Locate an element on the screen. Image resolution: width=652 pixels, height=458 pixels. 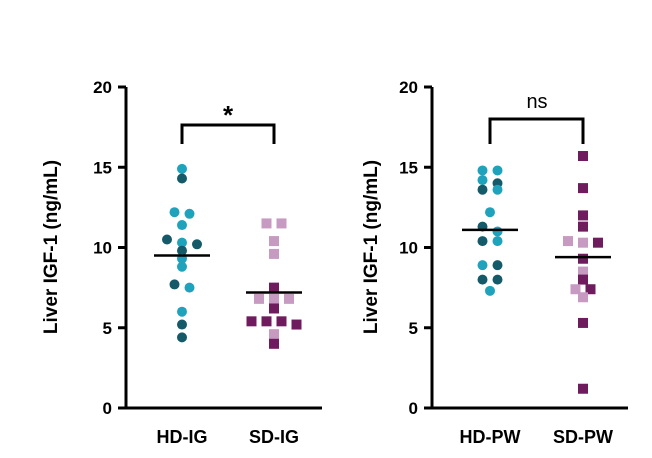
x-tick-label: SD-PW is located at coordinates (583, 437).